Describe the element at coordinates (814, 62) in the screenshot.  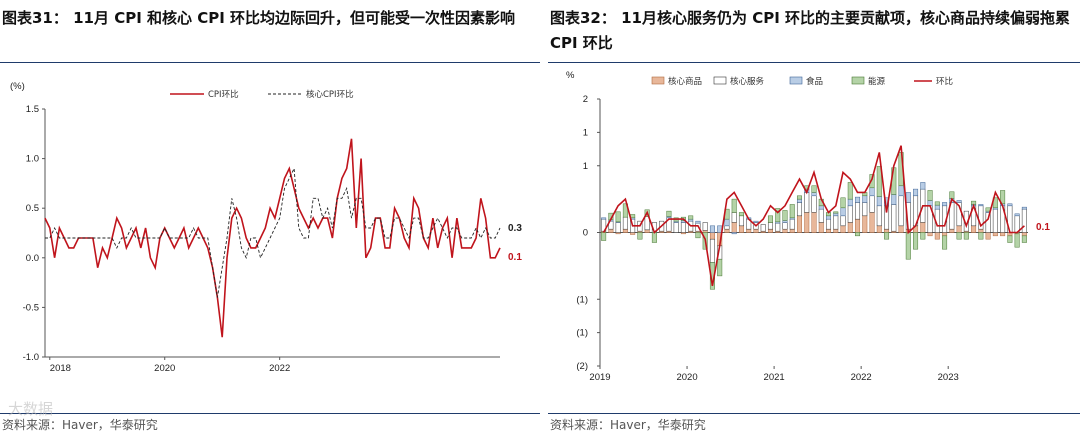
I see `right-title-rule` at that location.